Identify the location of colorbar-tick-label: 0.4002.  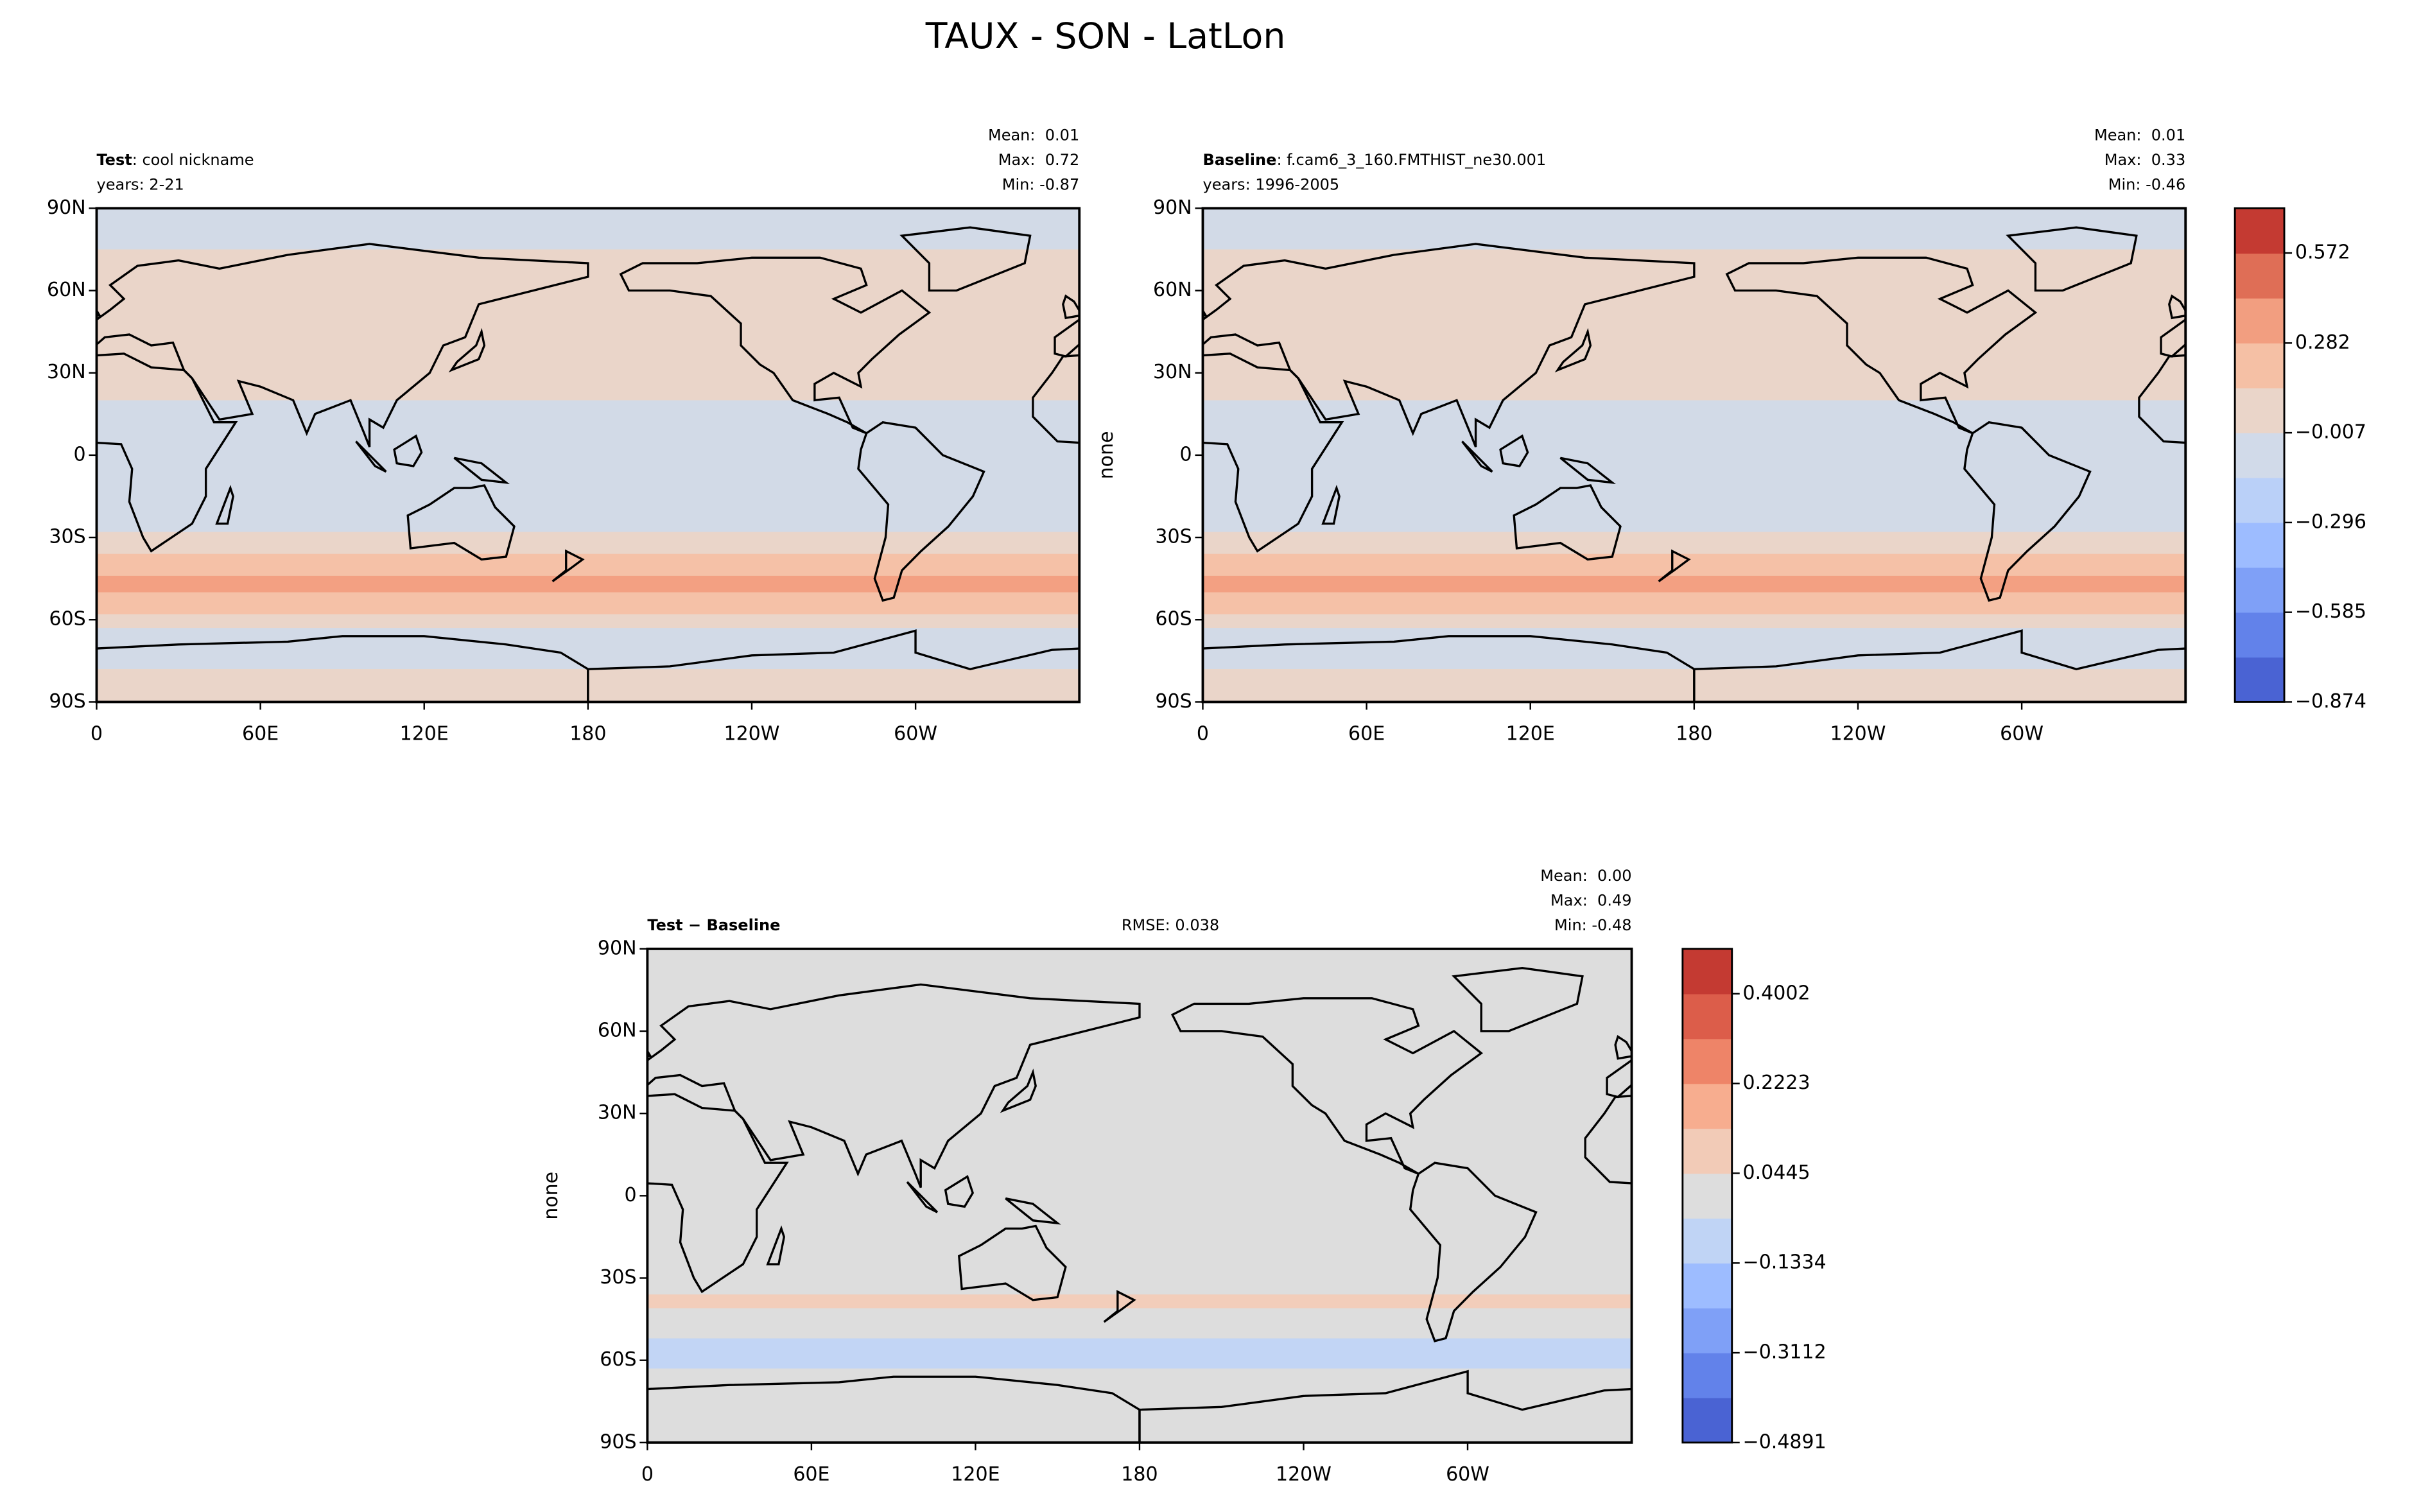
(1777, 993).